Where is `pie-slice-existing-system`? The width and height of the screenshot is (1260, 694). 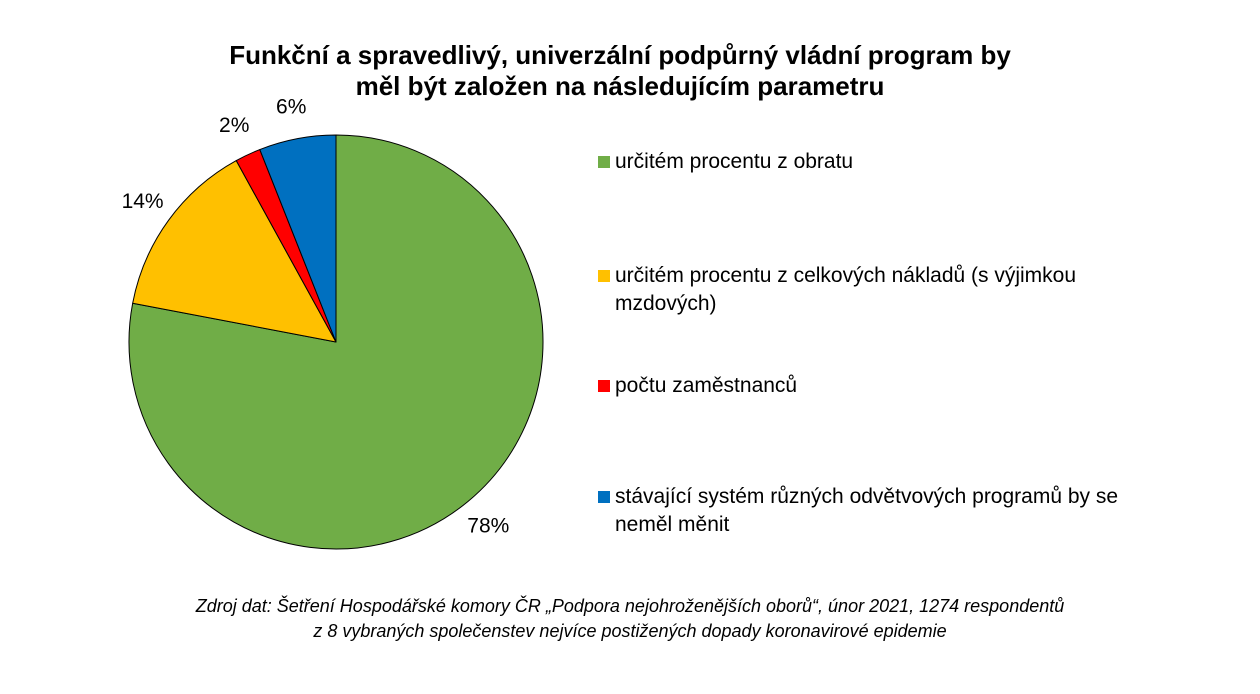
pie-slice-existing-system is located at coordinates (298, 238).